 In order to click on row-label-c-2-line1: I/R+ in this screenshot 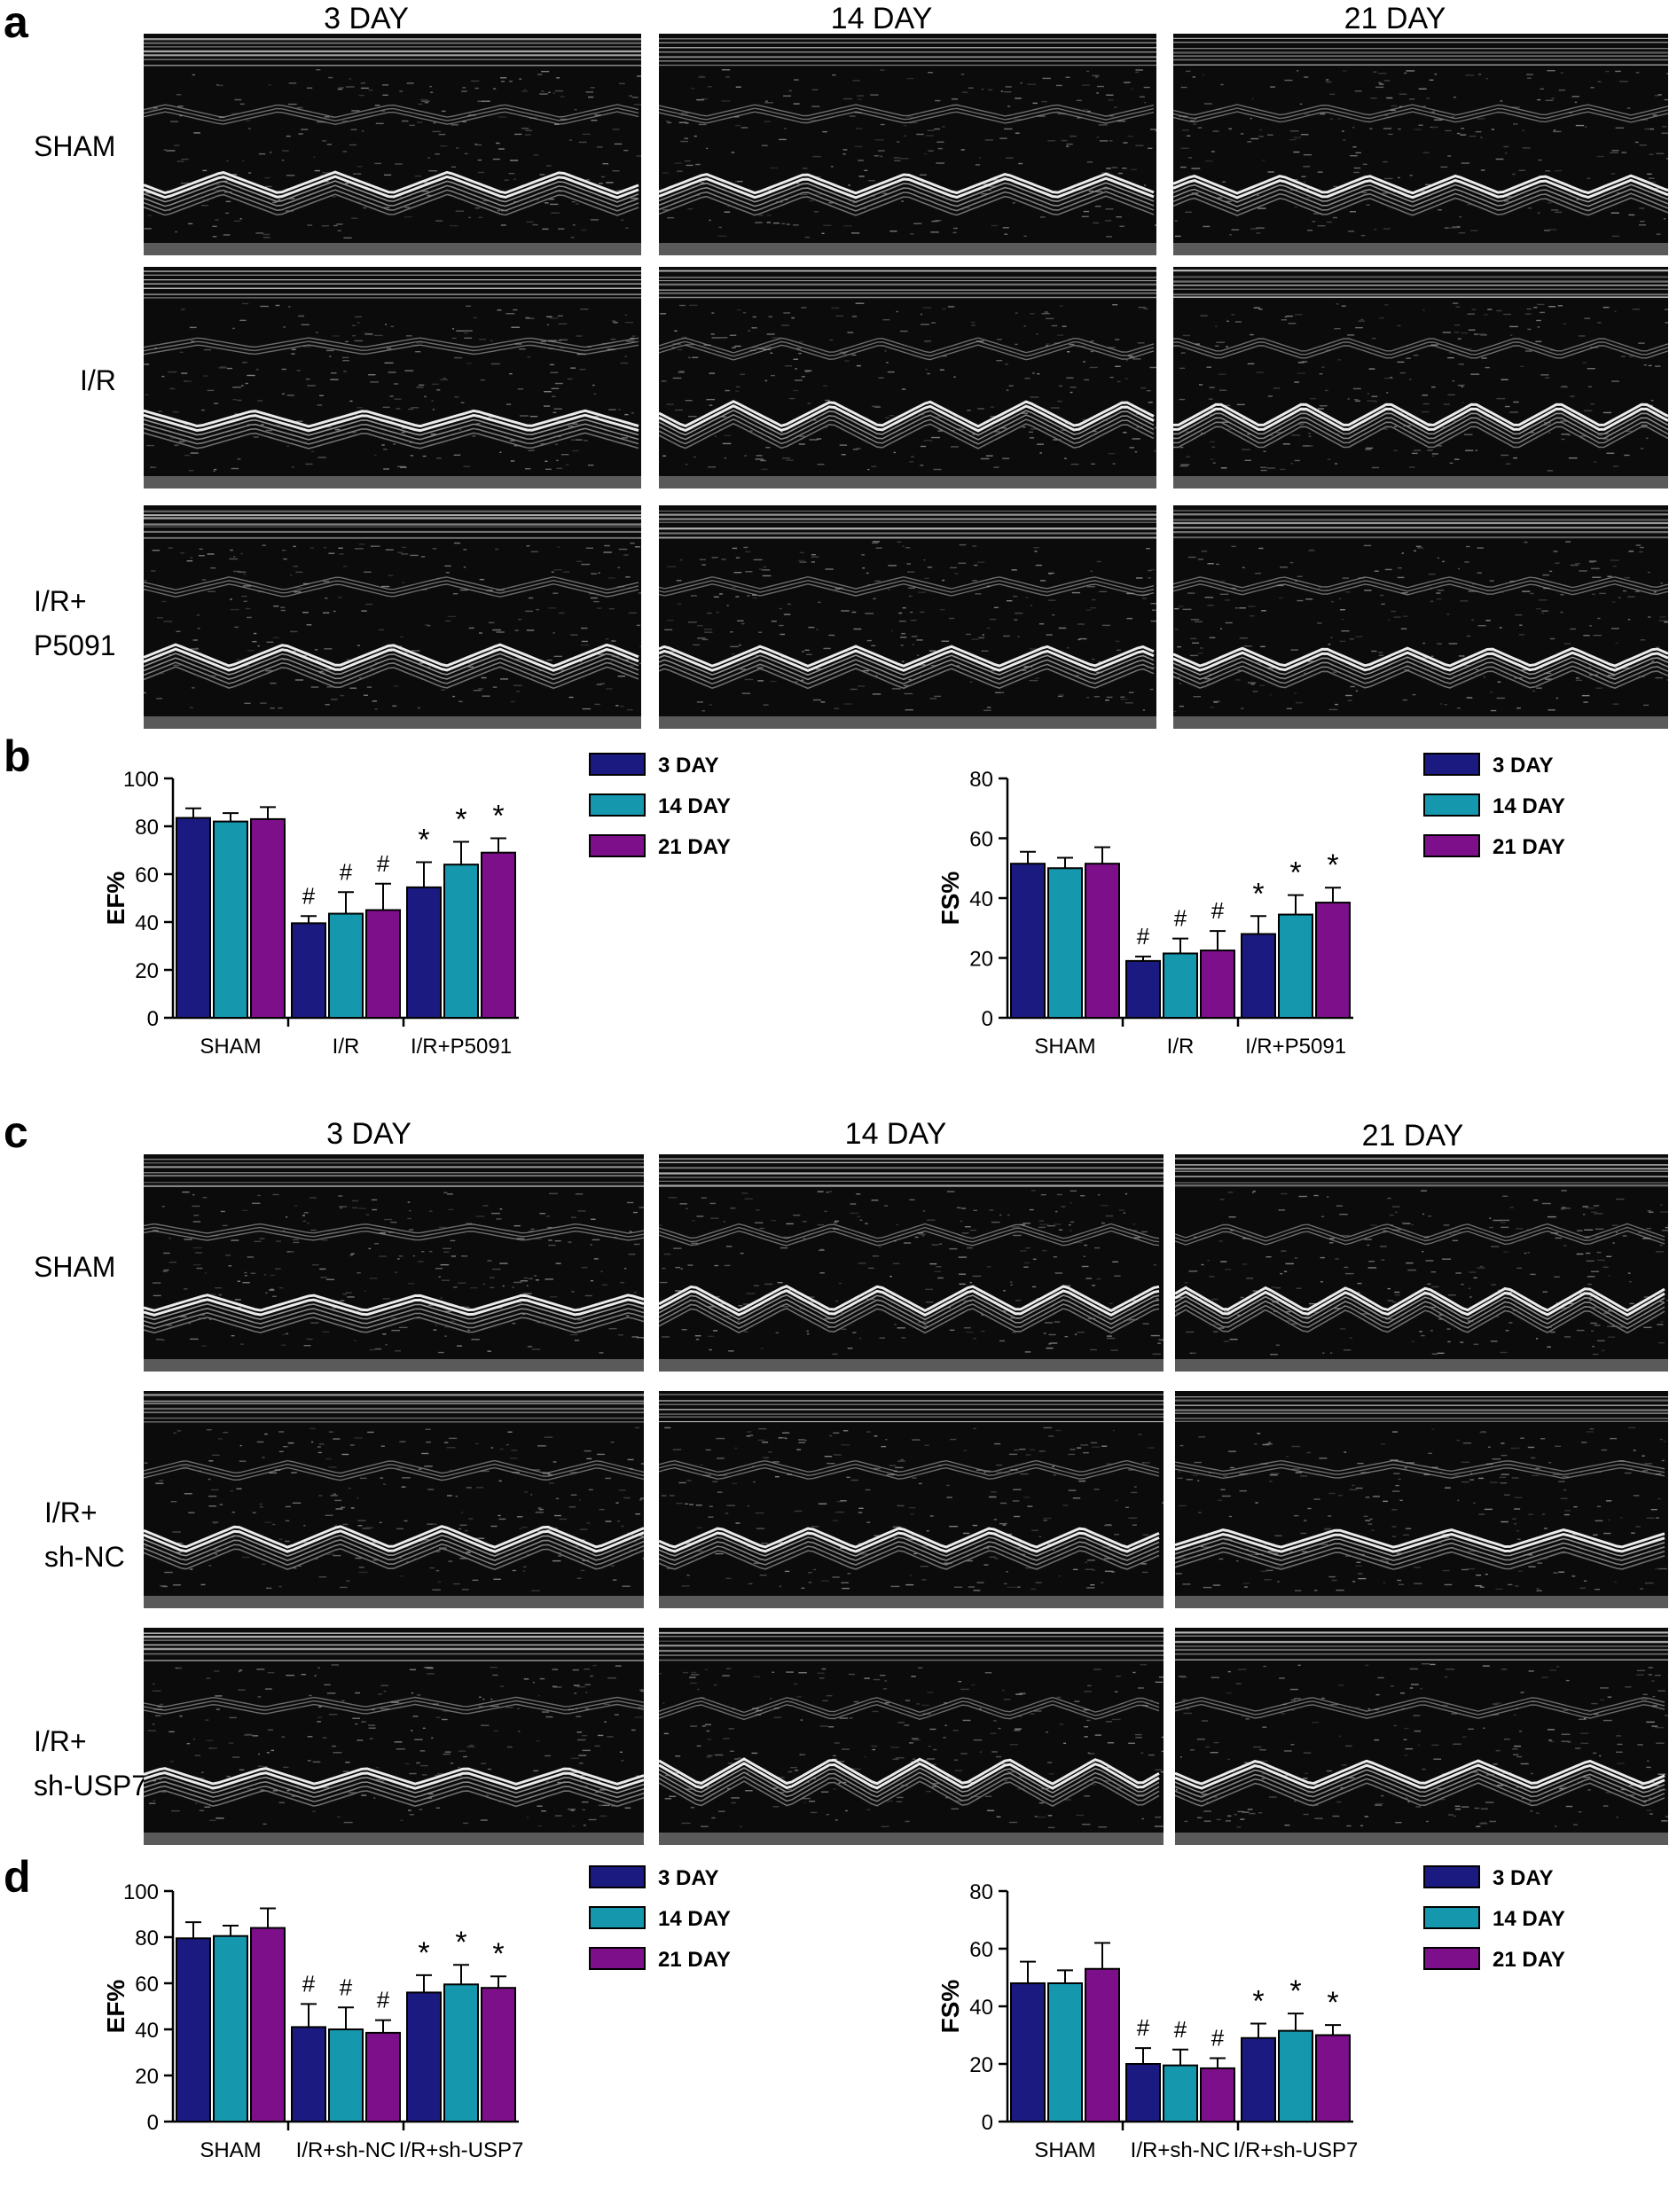, I will do `click(71, 1512)`.